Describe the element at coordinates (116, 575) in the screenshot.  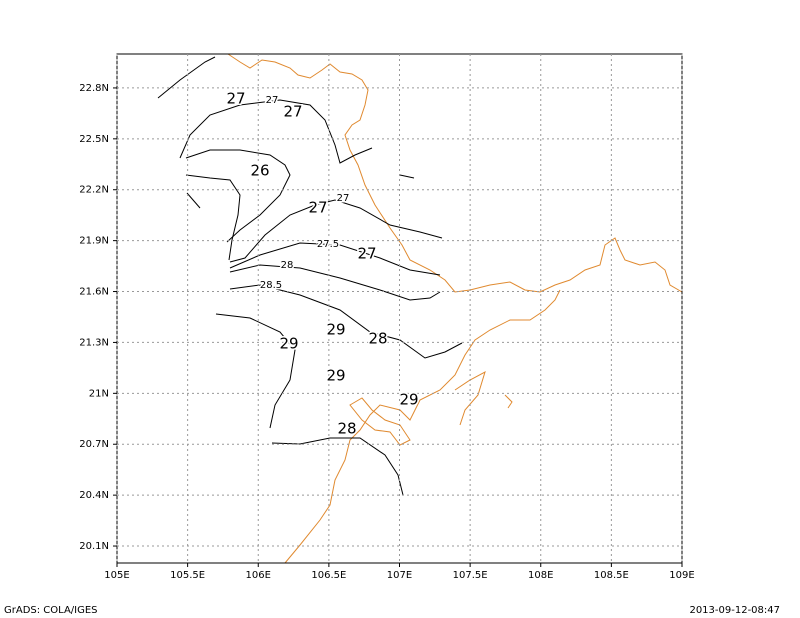
I see `x-tick-label: 105E` at that location.